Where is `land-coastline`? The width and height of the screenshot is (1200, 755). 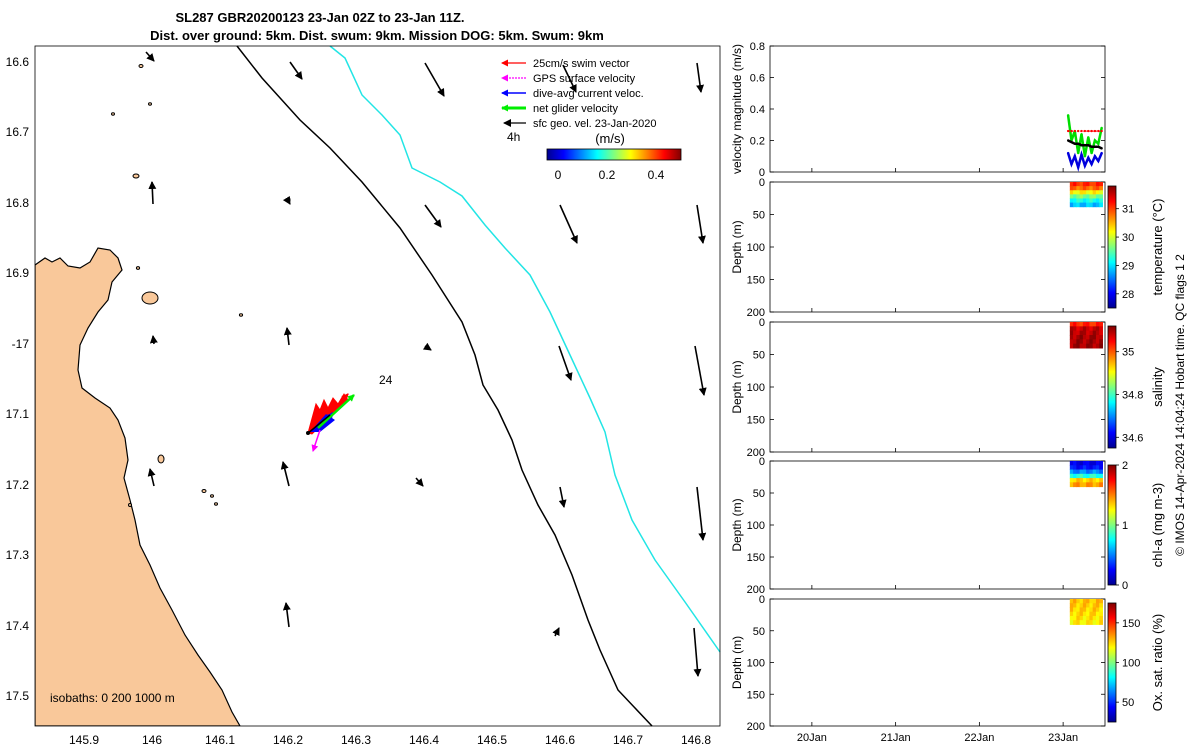 land-coastline is located at coordinates (138, 486).